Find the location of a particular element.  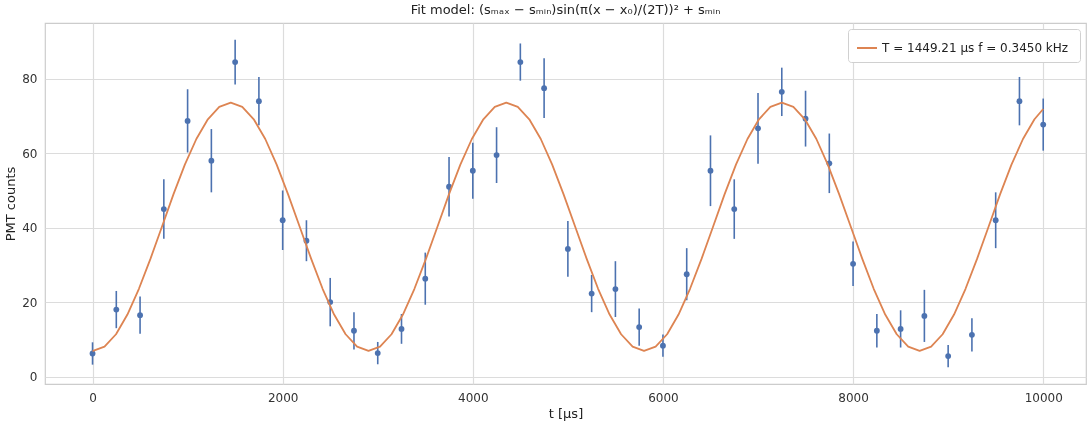

y-axis-title: PMT counts is located at coordinates (11, 204).